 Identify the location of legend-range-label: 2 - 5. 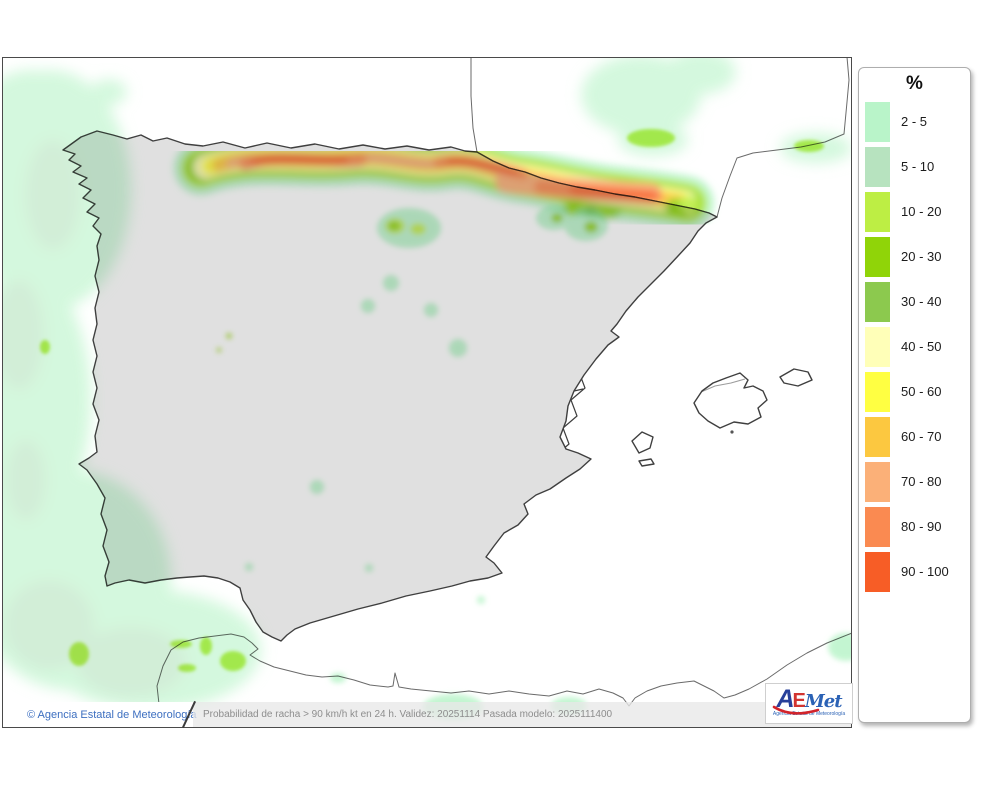
(914, 121).